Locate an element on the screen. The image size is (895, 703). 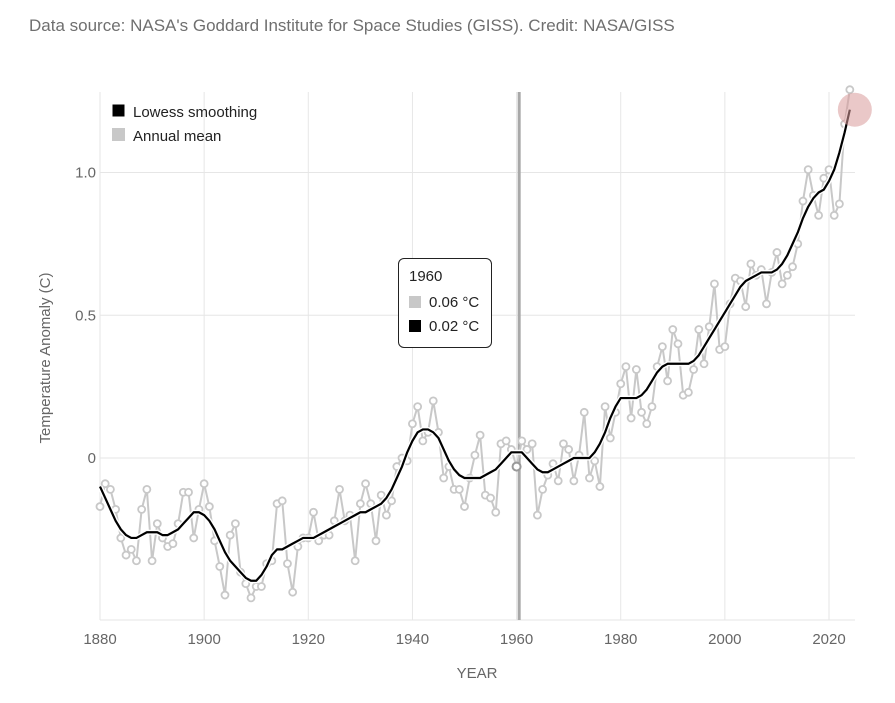
hovered-annual-point is located at coordinates (516, 466).